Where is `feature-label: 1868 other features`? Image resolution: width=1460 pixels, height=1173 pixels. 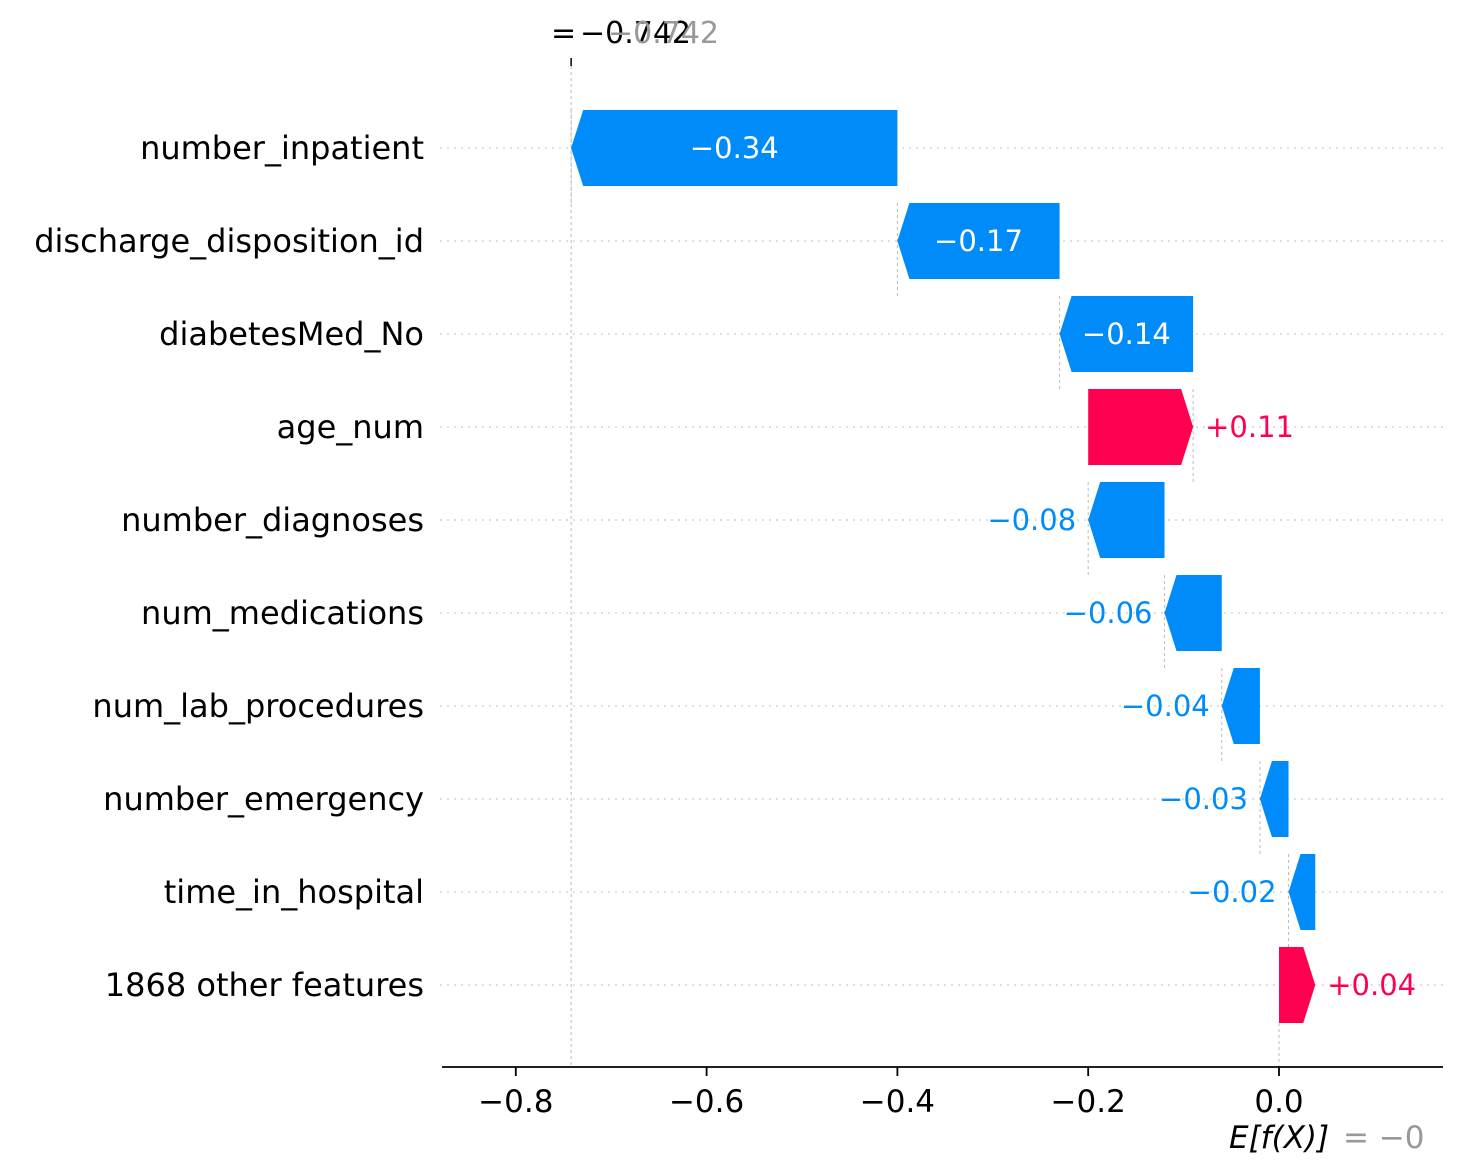
feature-label: 1868 other features is located at coordinates (264, 985).